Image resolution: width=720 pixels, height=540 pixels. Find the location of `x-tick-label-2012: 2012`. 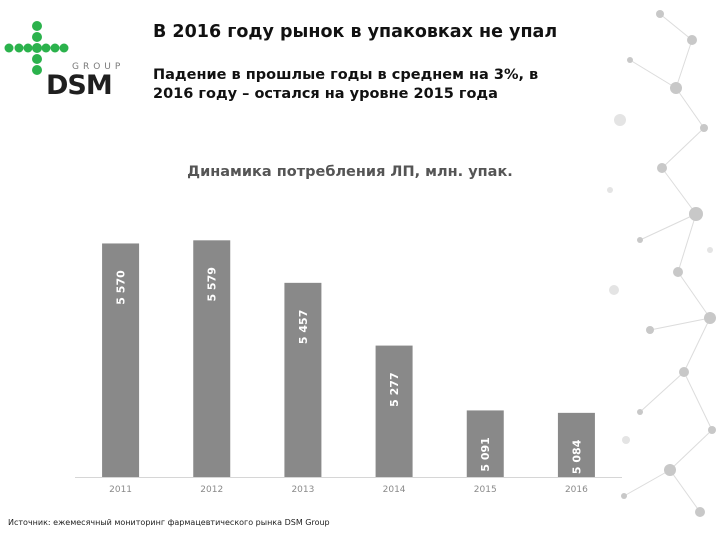

x-tick-label-2012: 2012 is located at coordinates (211, 490).